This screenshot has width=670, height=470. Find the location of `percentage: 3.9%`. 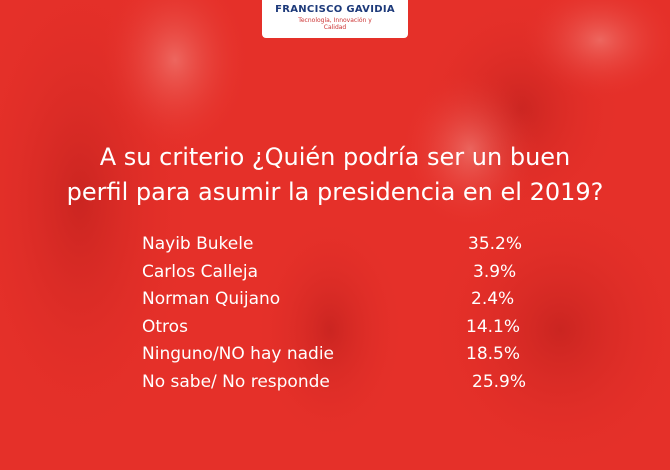

percentage: 3.9% is located at coordinates (495, 271).